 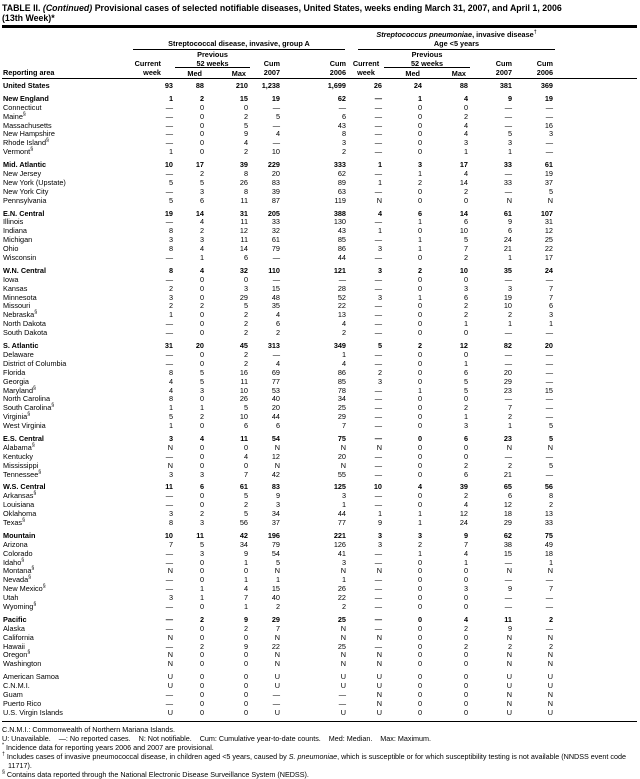 I want to click on cell-b-max: 4, so click(x=465, y=134).